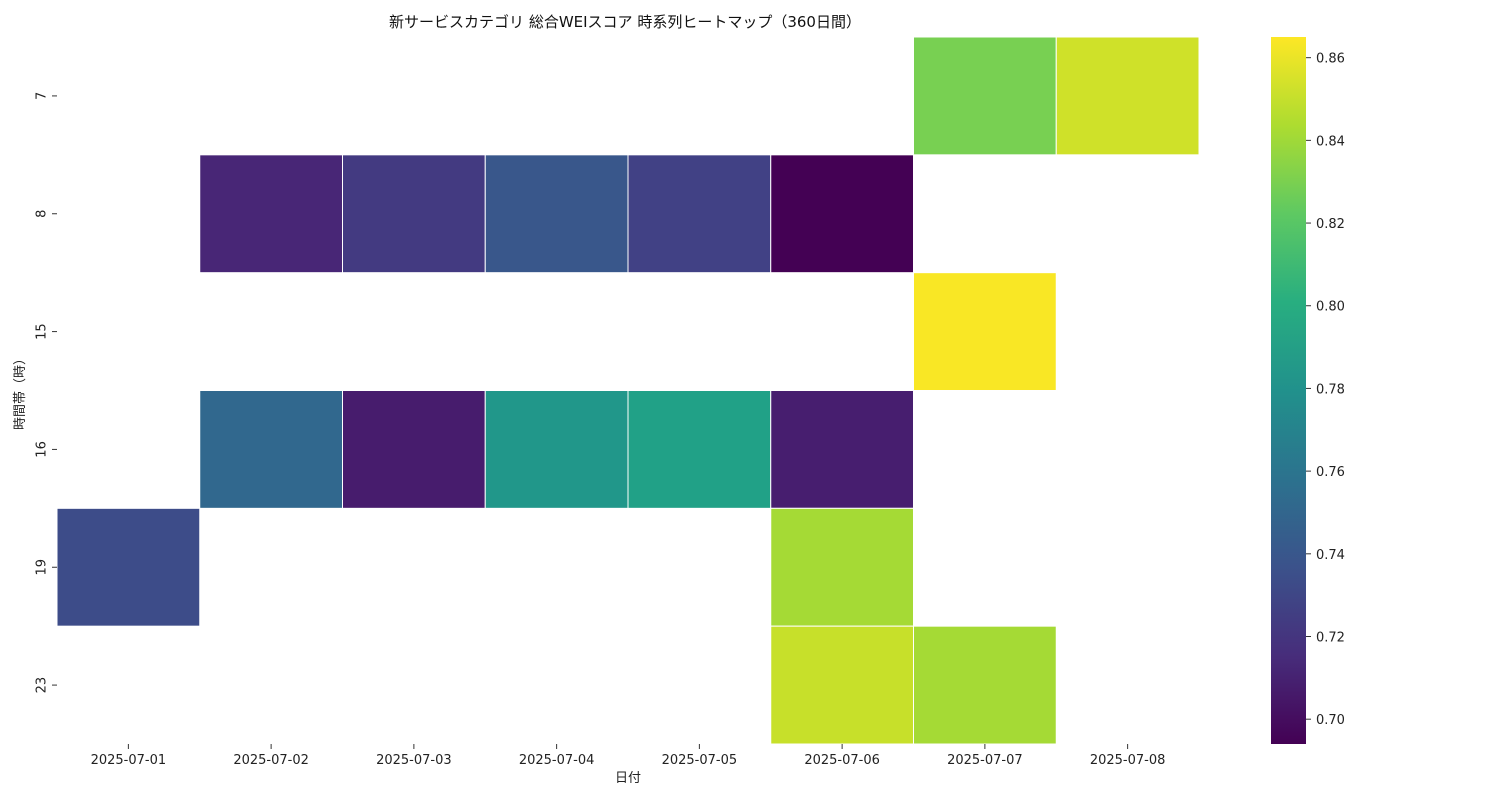  I want to click on x-tick-label: 2025-07-02, so click(271, 760).